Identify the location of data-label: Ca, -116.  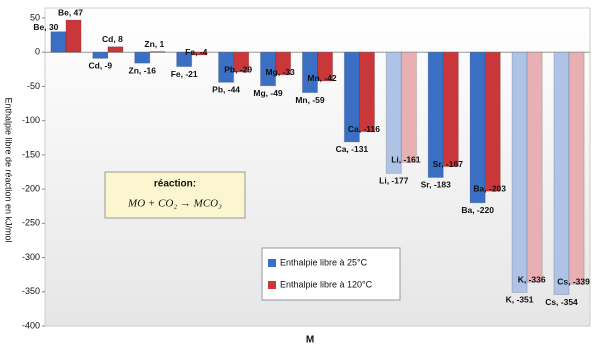
(364, 129).